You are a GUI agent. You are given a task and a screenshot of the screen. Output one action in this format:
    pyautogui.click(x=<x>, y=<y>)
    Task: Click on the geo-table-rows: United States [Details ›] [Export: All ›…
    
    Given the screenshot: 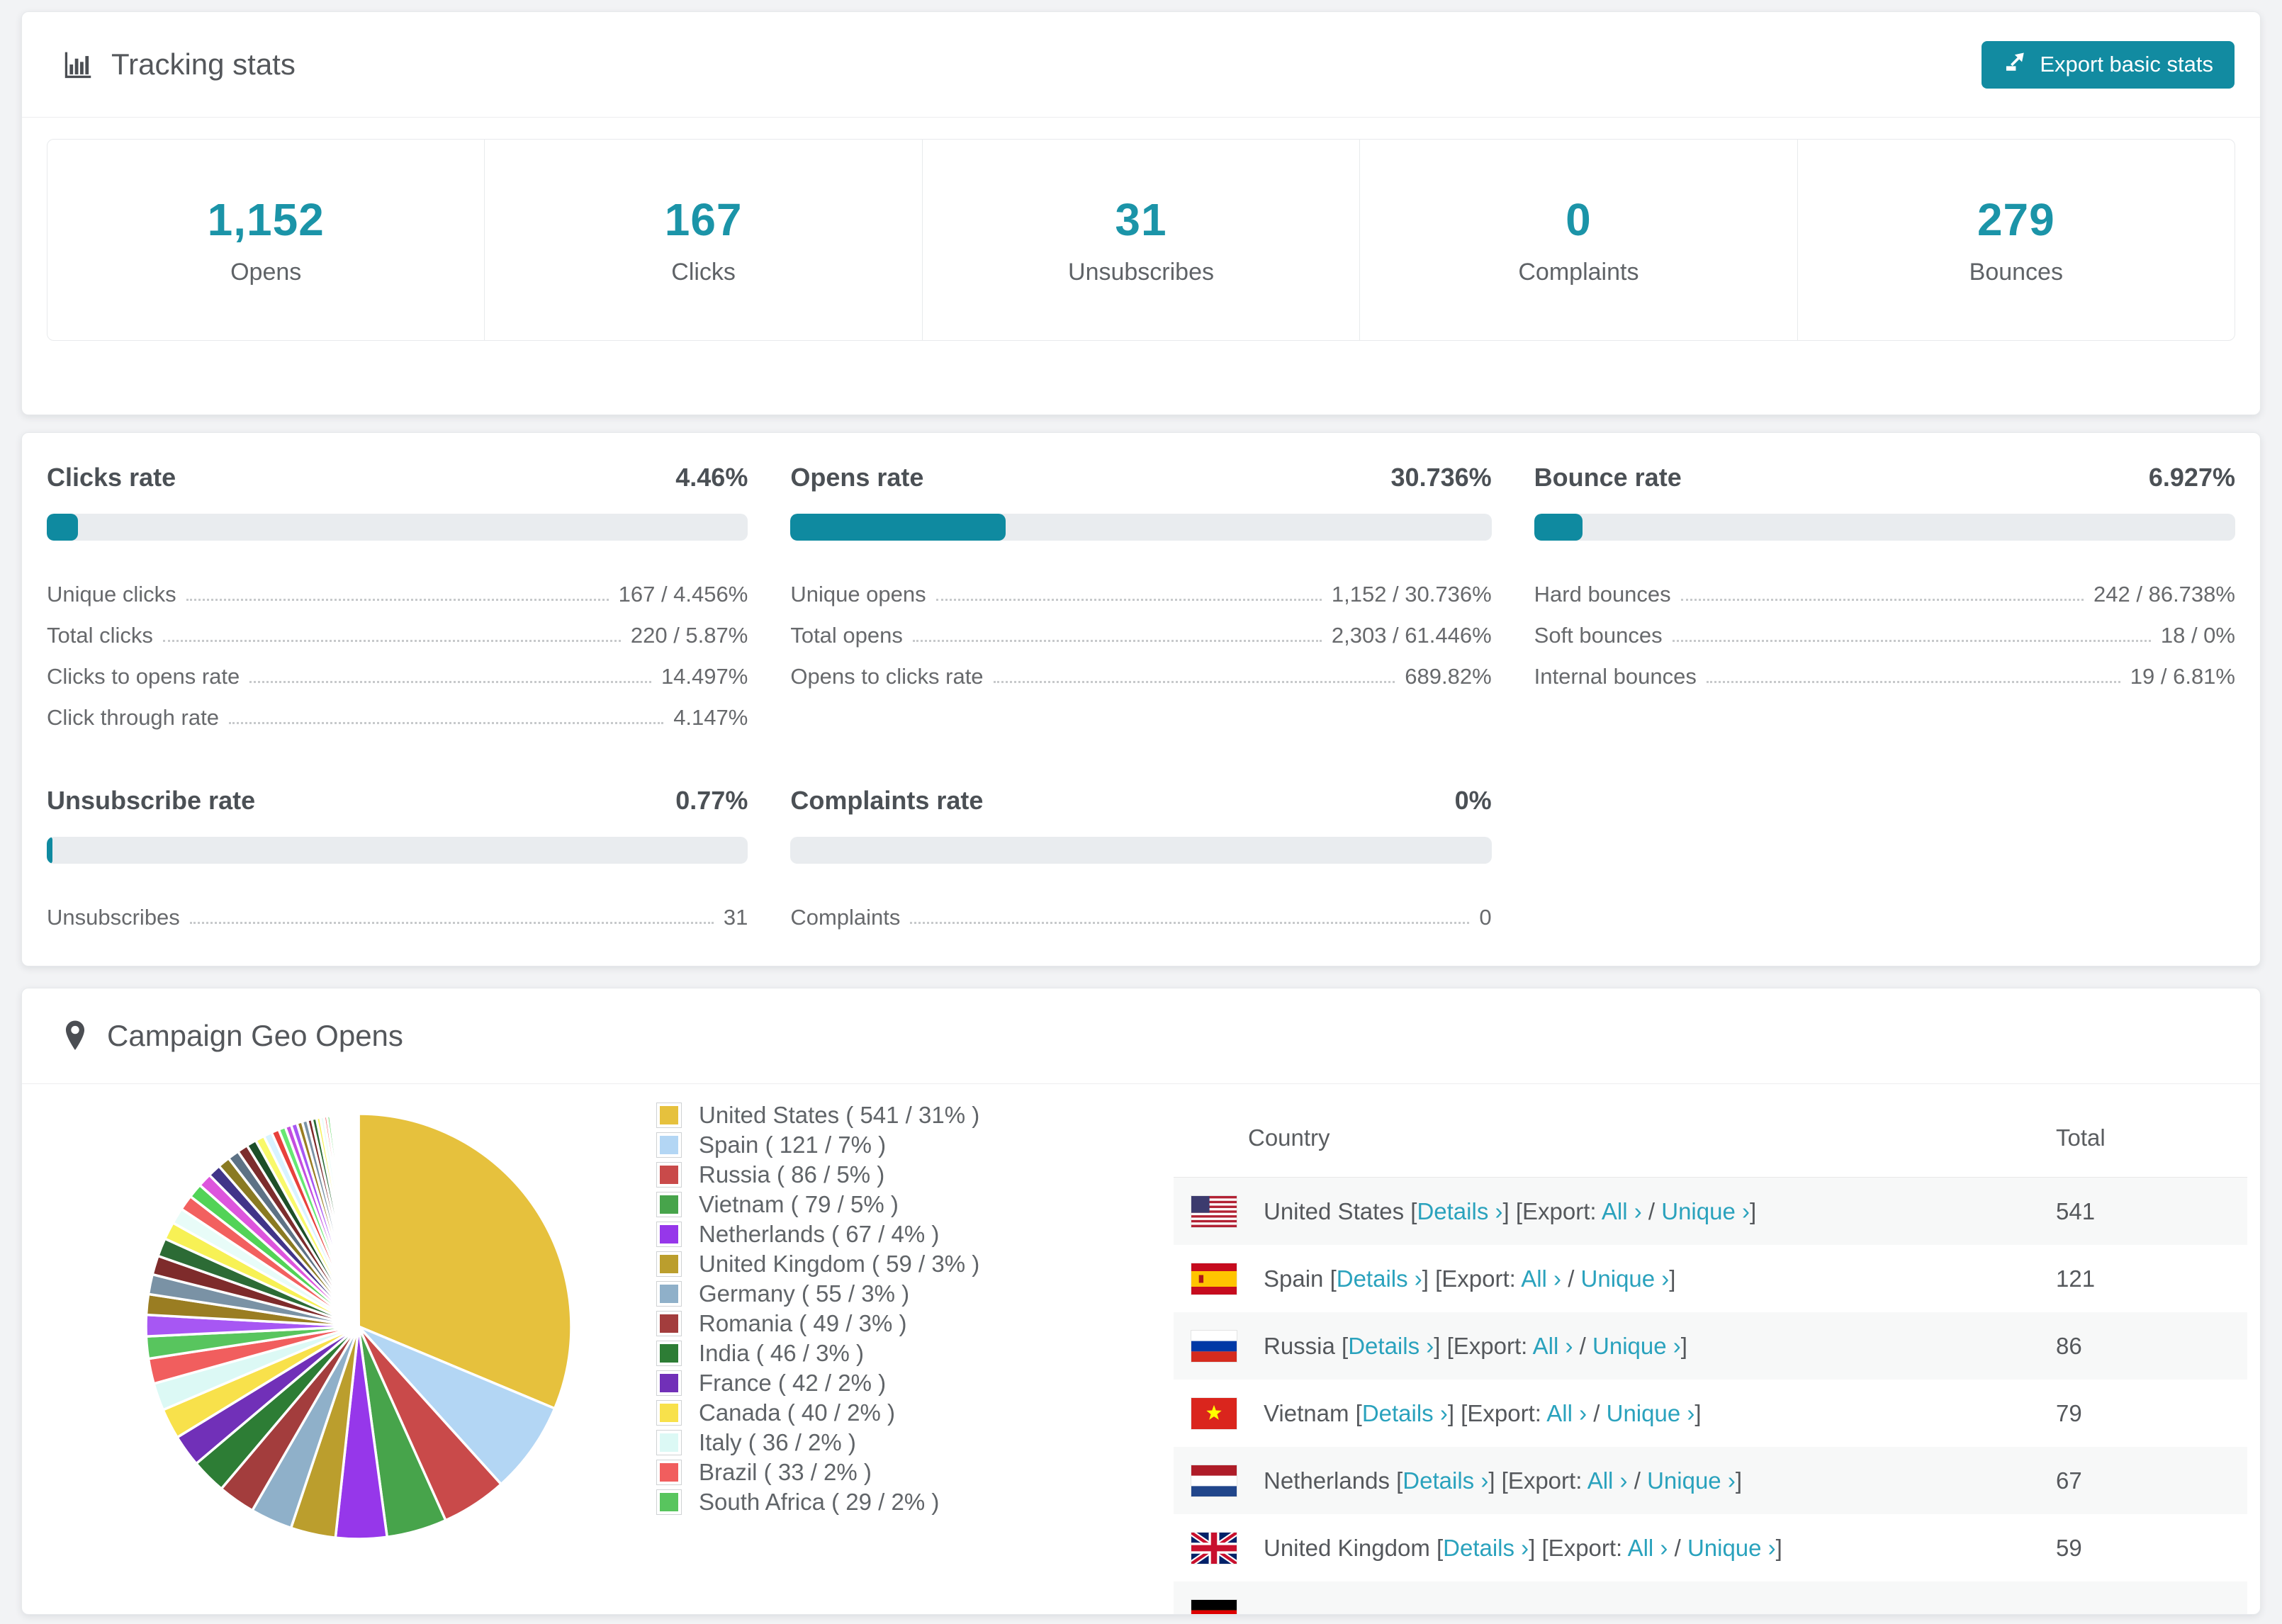 What is the action you would take?
    pyautogui.click(x=1711, y=1396)
    